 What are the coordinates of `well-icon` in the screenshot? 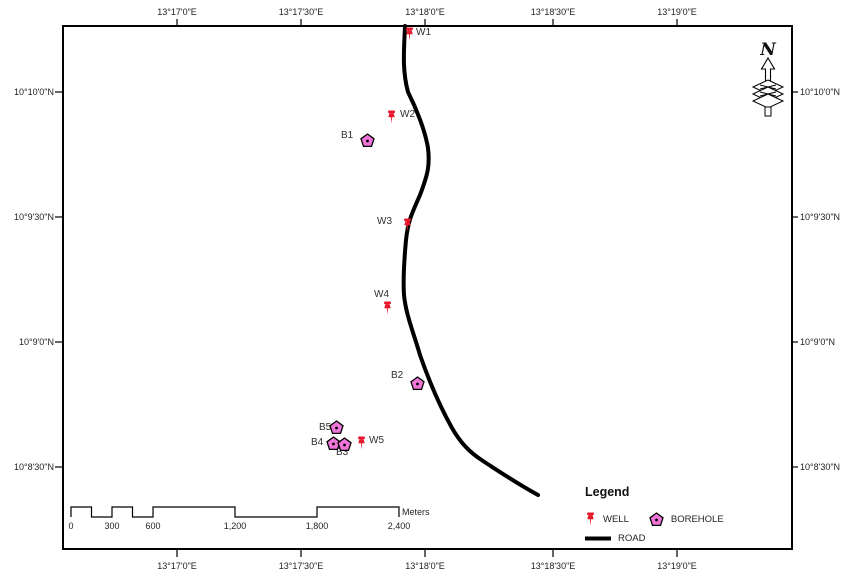 It's located at (590, 519).